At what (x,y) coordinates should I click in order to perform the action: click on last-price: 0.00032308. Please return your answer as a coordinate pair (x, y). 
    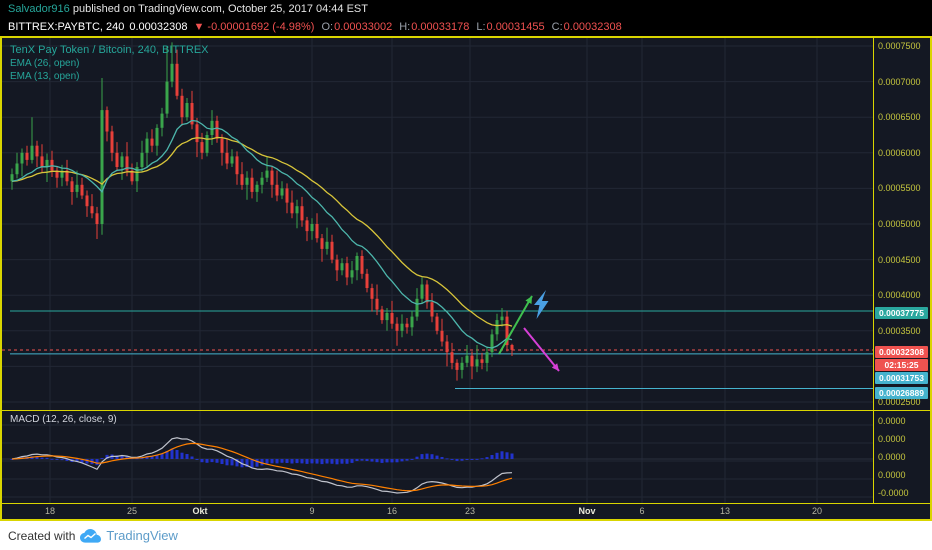
    Looking at the image, I should click on (158, 27).